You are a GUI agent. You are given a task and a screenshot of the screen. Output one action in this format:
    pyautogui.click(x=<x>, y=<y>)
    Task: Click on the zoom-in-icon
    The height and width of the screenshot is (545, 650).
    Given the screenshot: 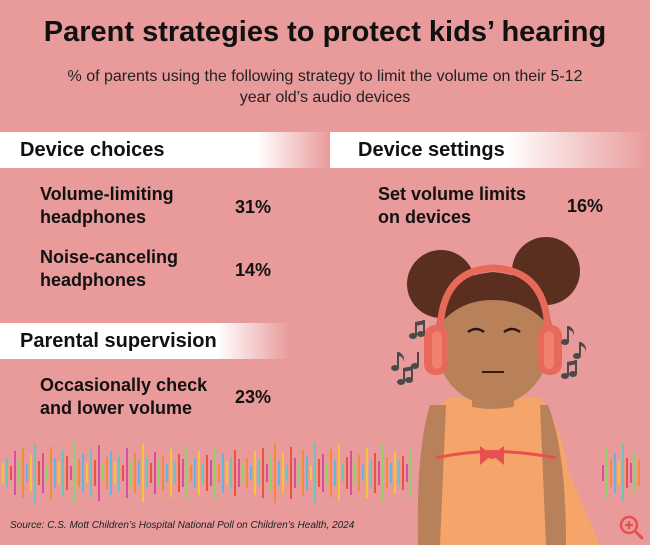 What is the action you would take?
    pyautogui.click(x=631, y=527)
    